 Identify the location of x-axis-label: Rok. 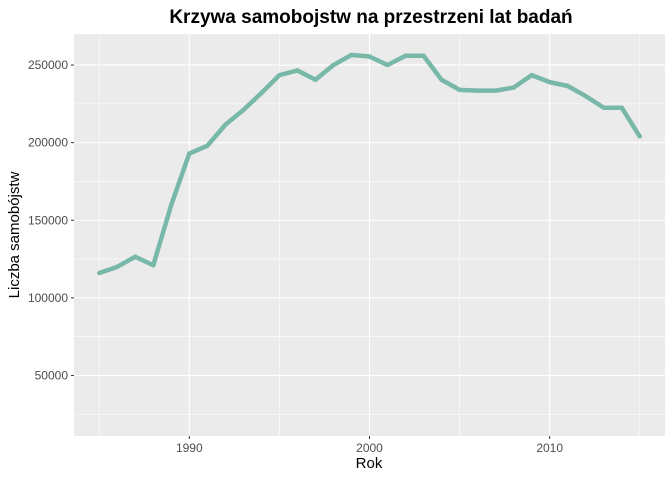
(369, 463).